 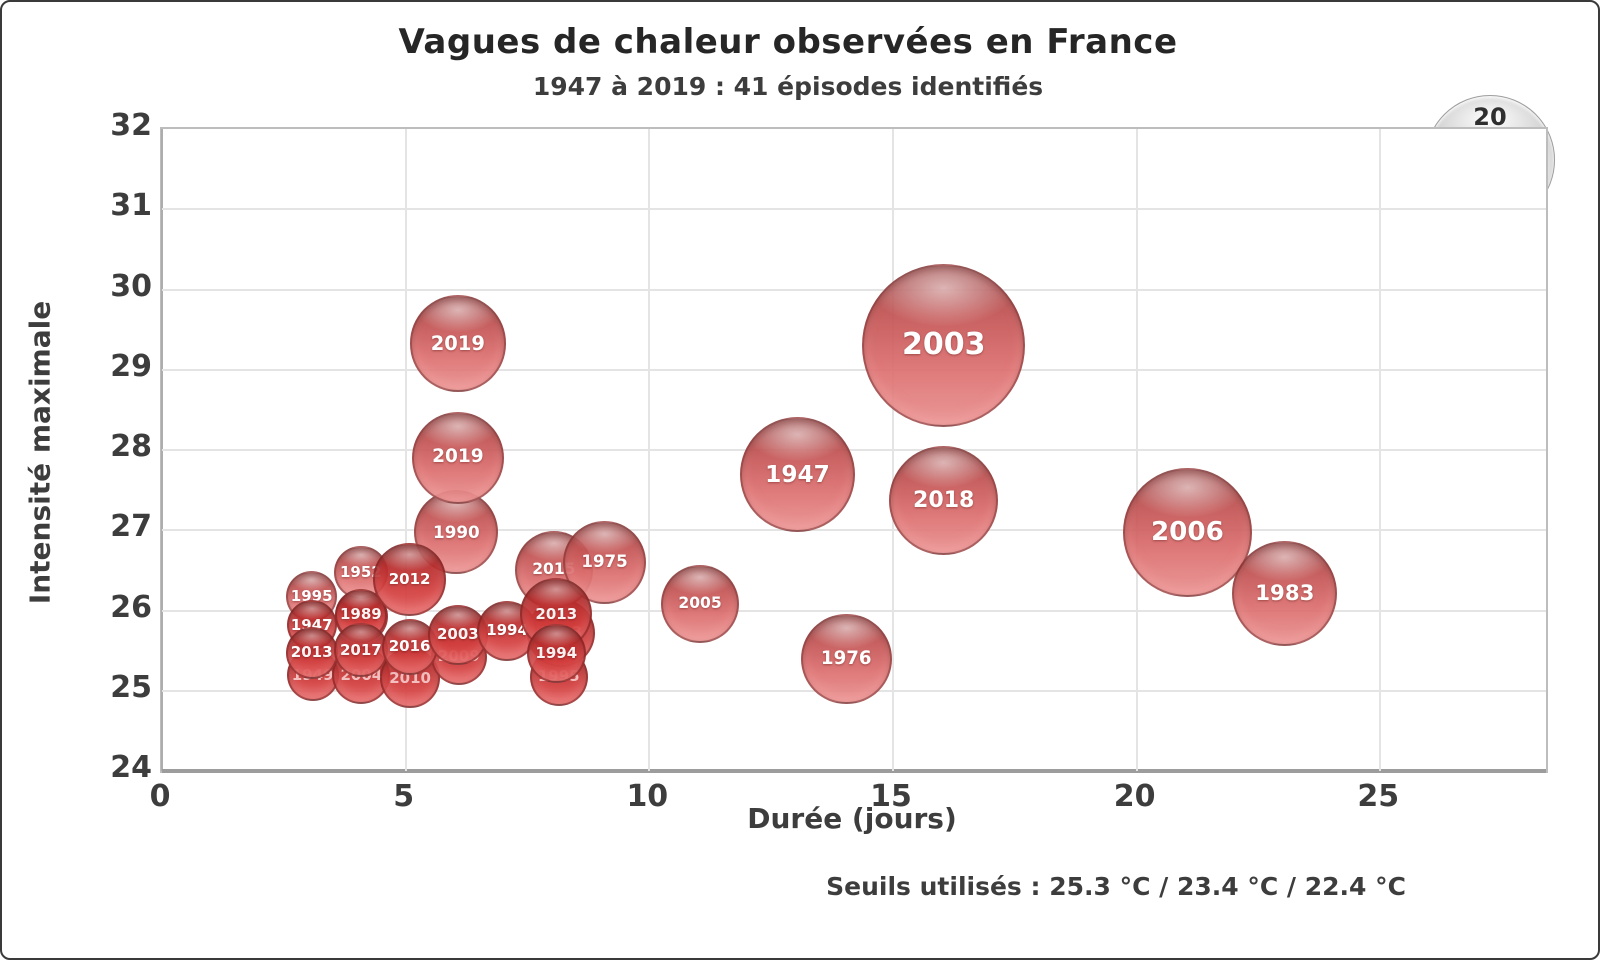 I want to click on y-tick-29: 29, so click(x=131, y=366).